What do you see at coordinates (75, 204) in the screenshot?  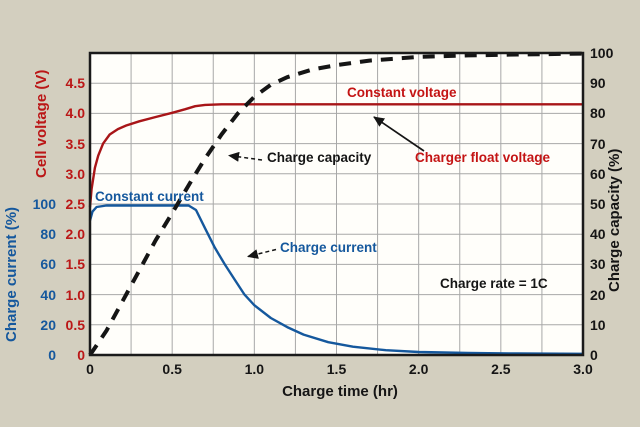 I see `voltage-tick-label: 2.5` at bounding box center [75, 204].